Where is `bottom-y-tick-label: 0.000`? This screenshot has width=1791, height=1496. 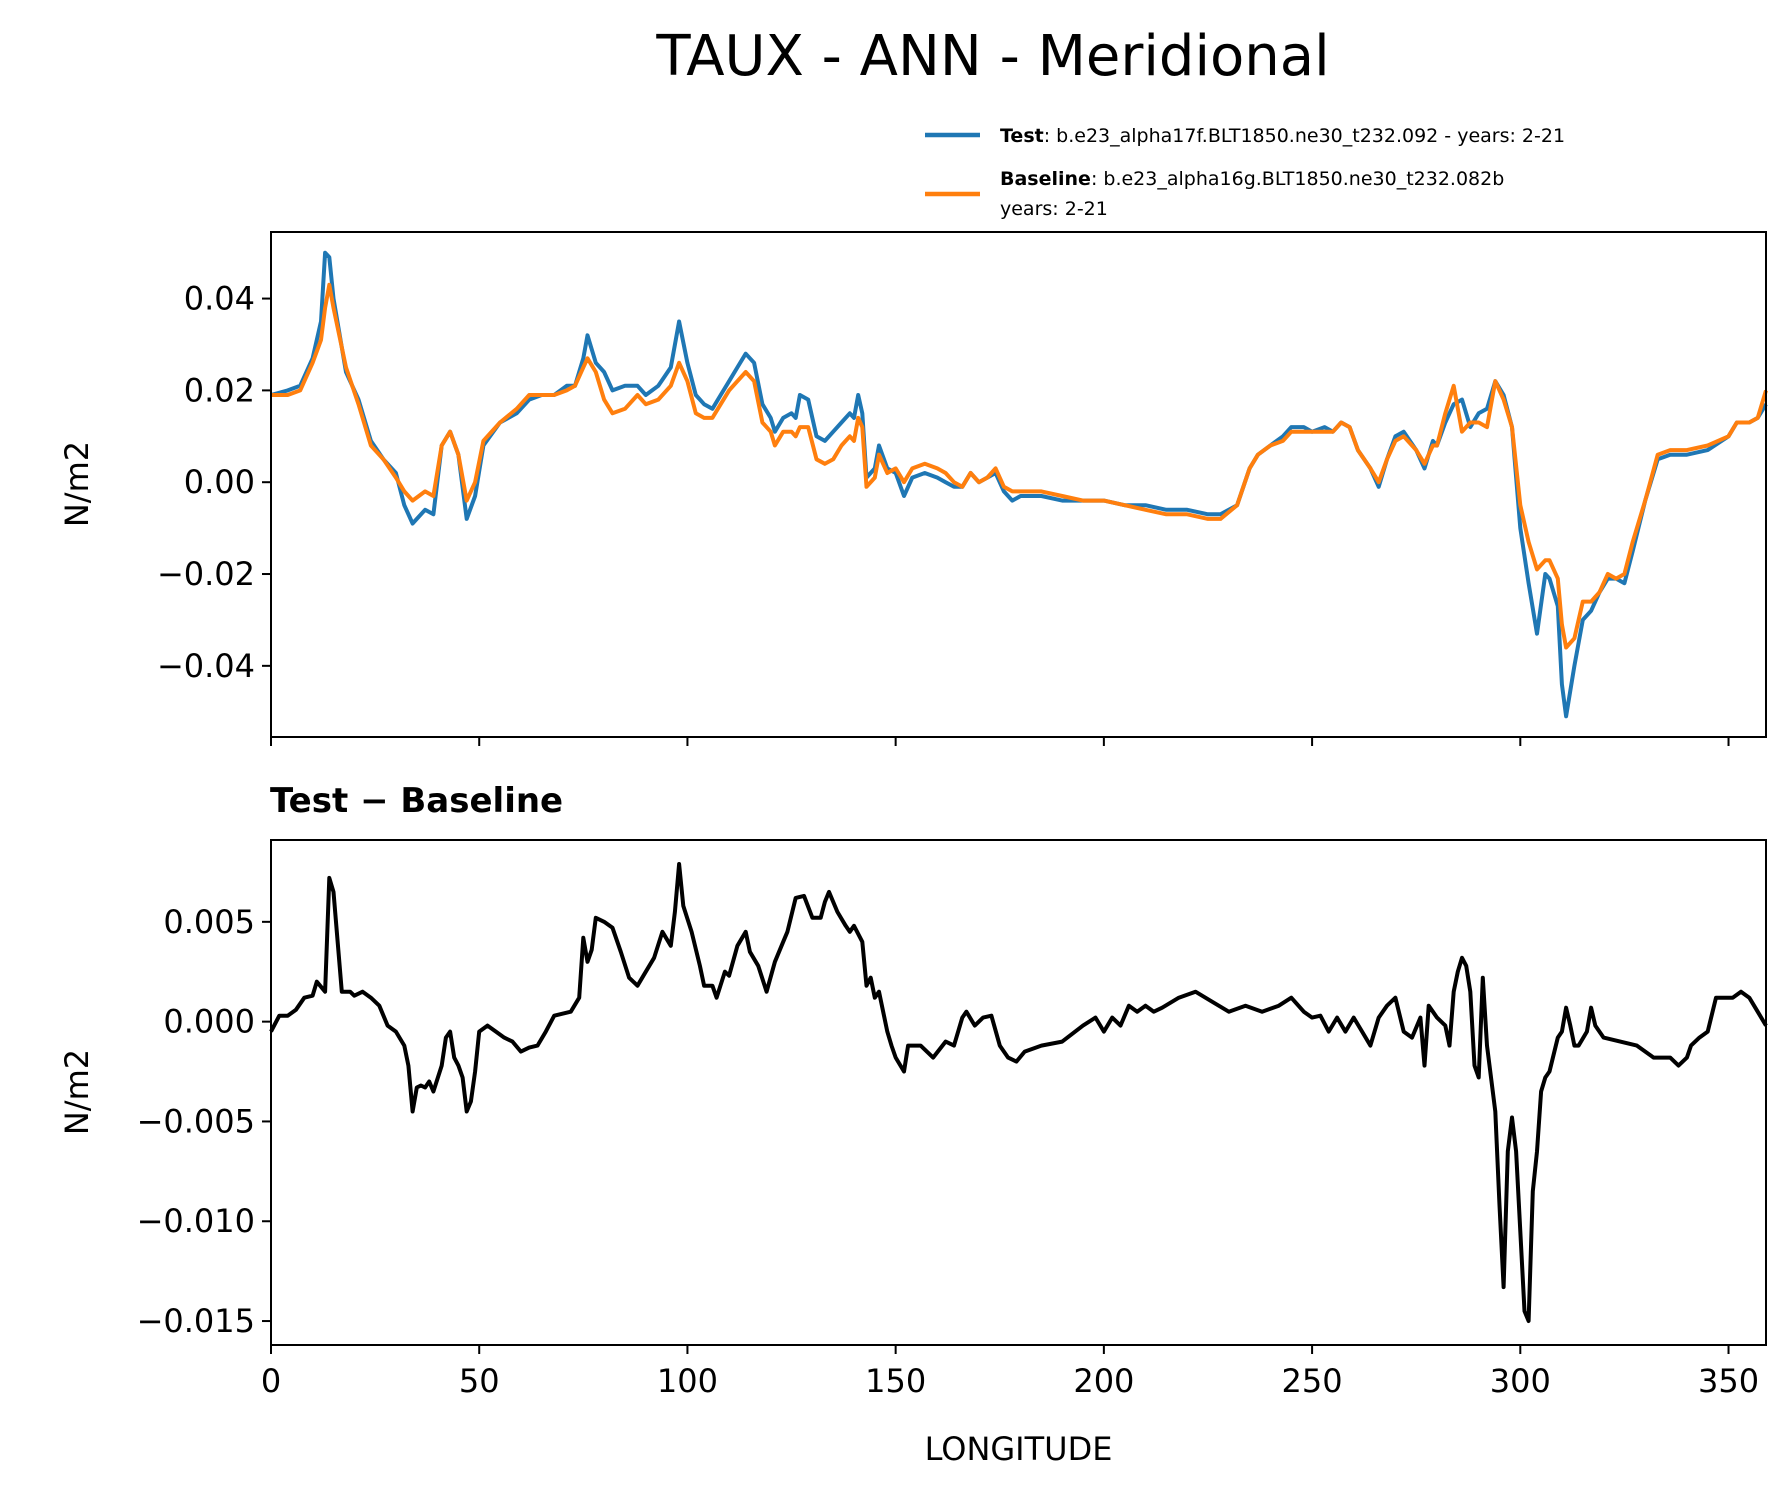
bottom-y-tick-label: 0.000 is located at coordinates (209, 1022).